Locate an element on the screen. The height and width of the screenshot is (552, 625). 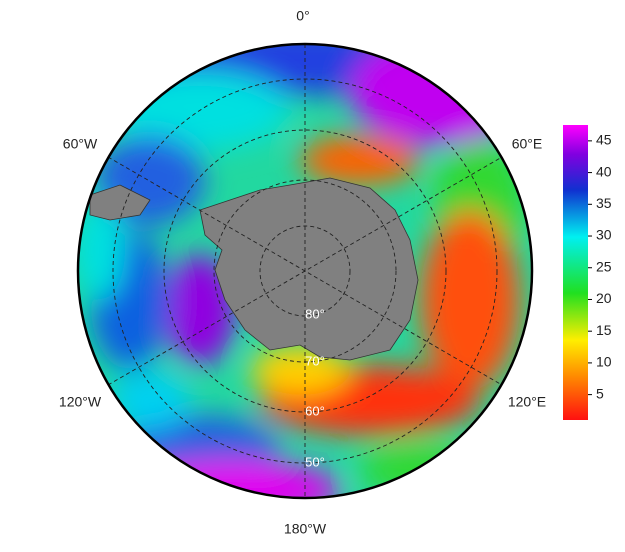
colorbar-tick-label: 5 is located at coordinates (600, 393).